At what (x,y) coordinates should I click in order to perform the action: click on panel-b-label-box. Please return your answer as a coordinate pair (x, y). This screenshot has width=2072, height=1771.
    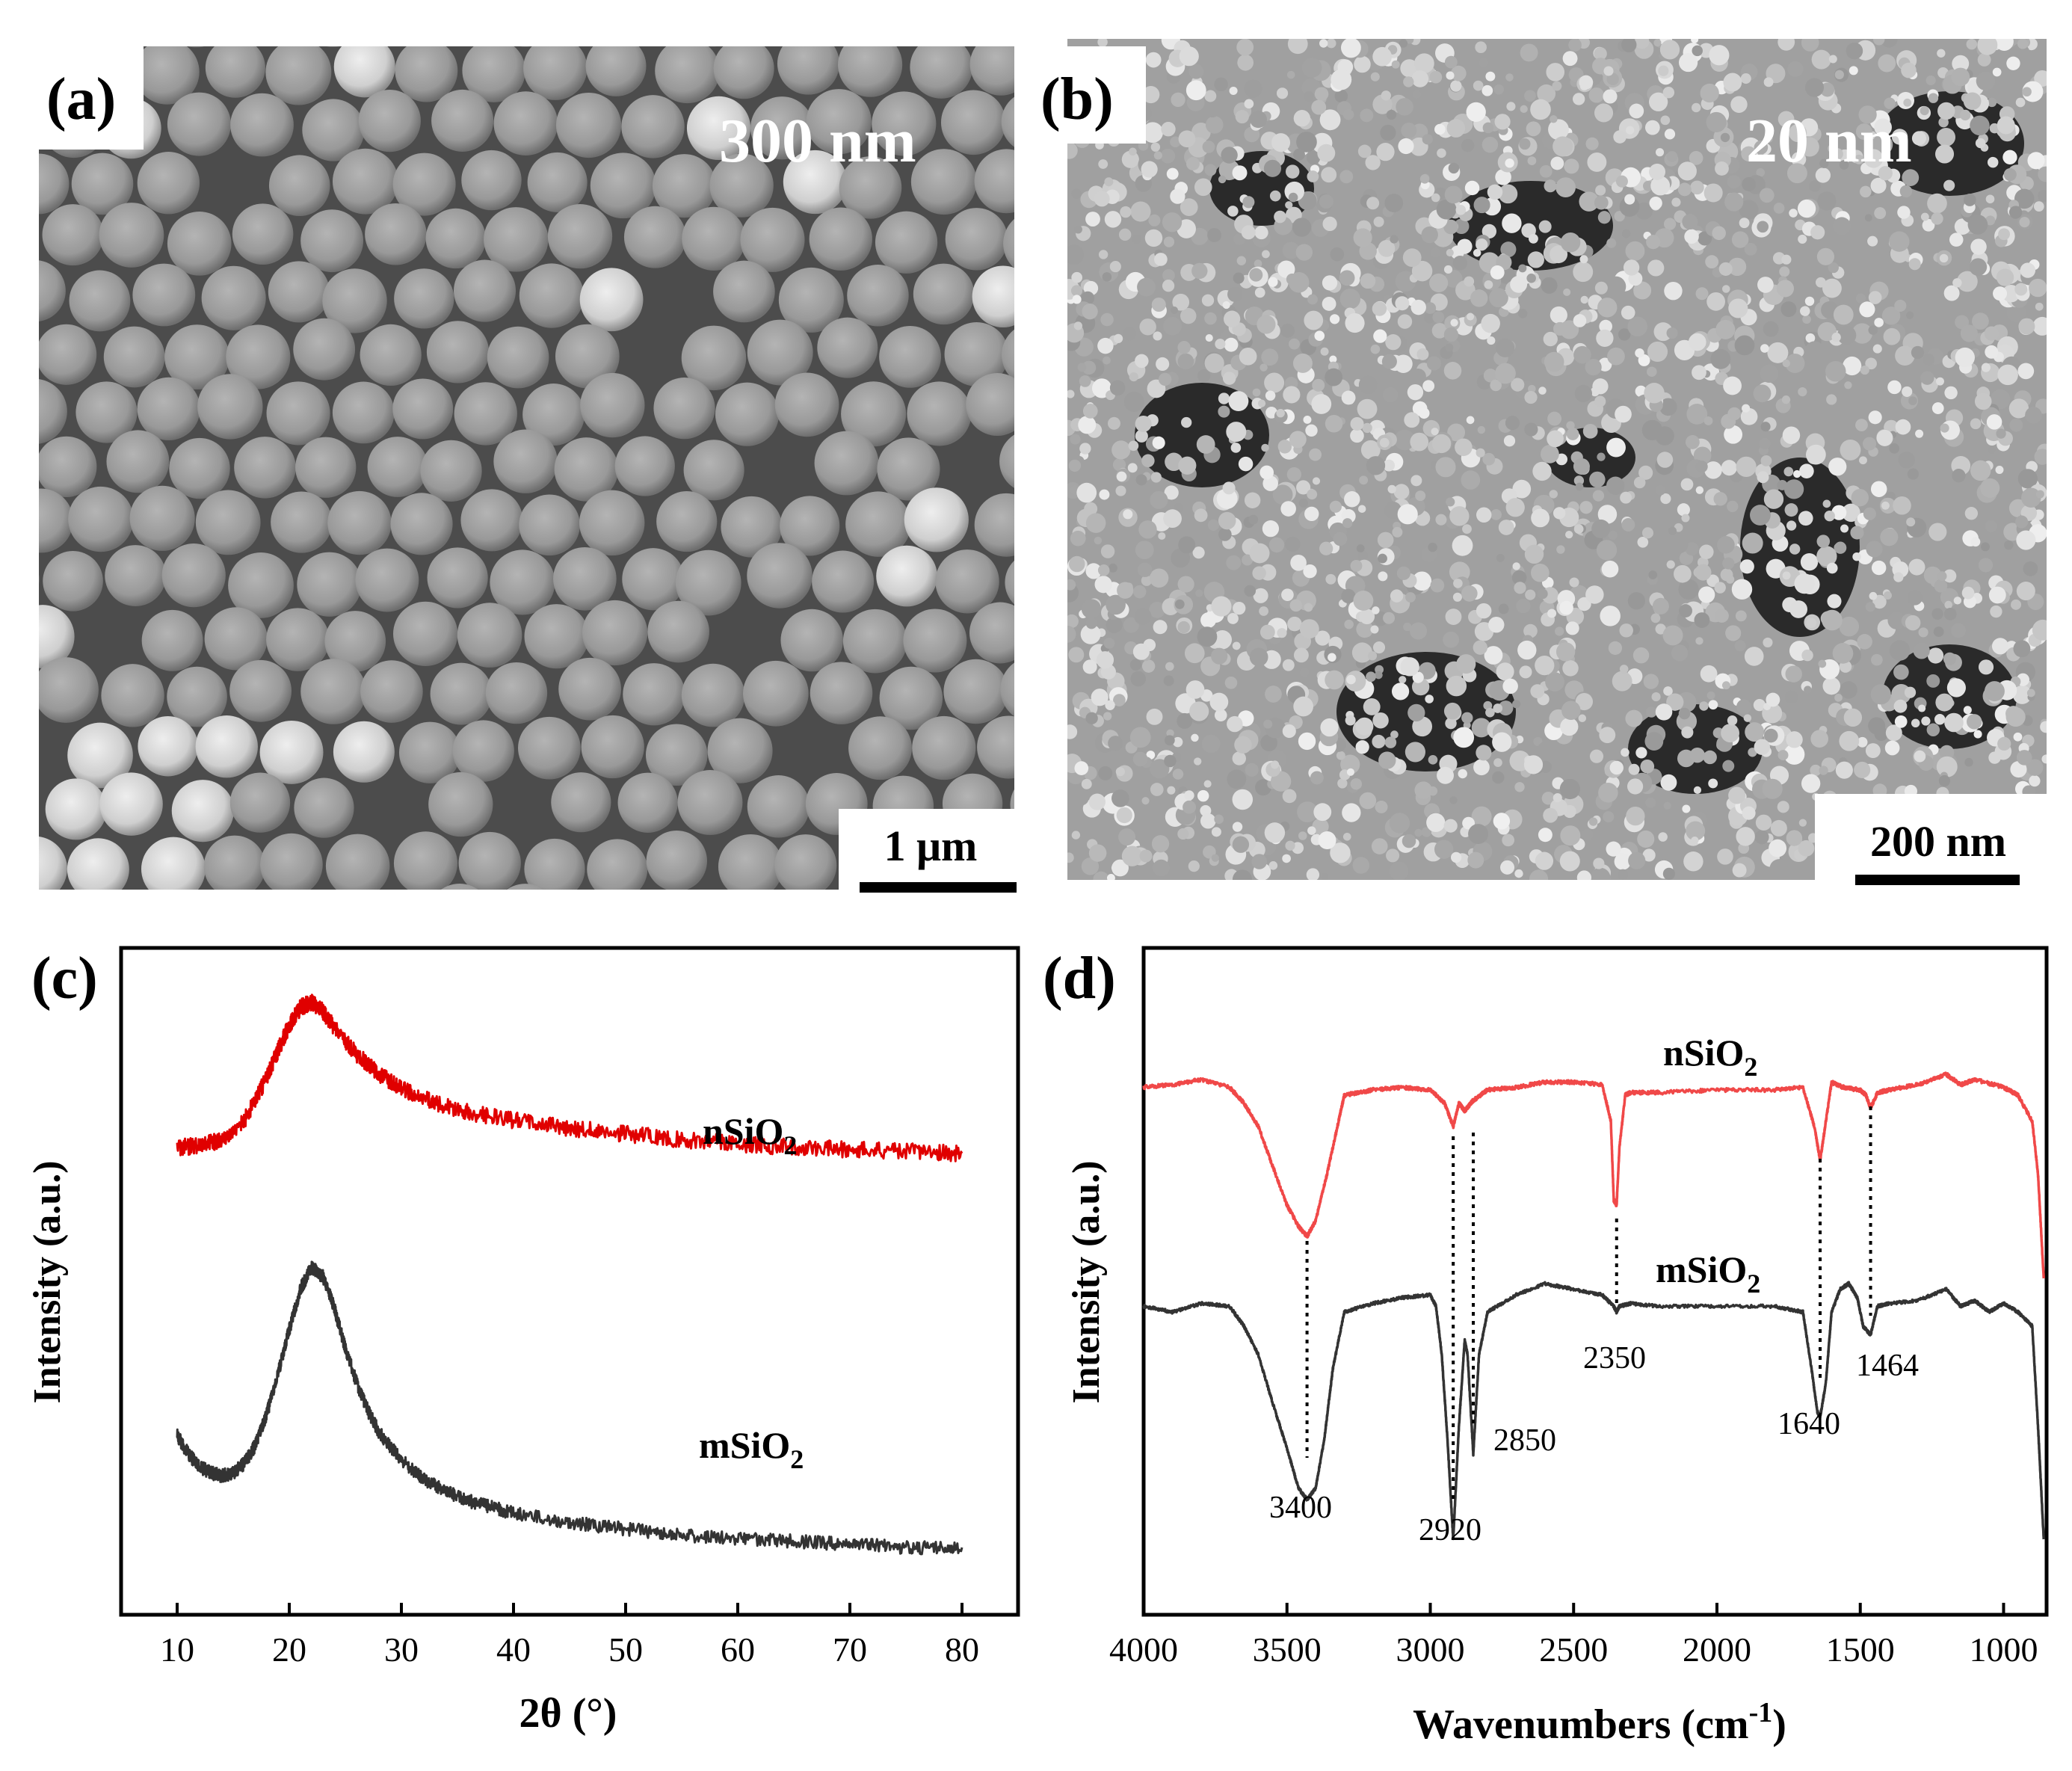
    Looking at the image, I should click on (1088, 95).